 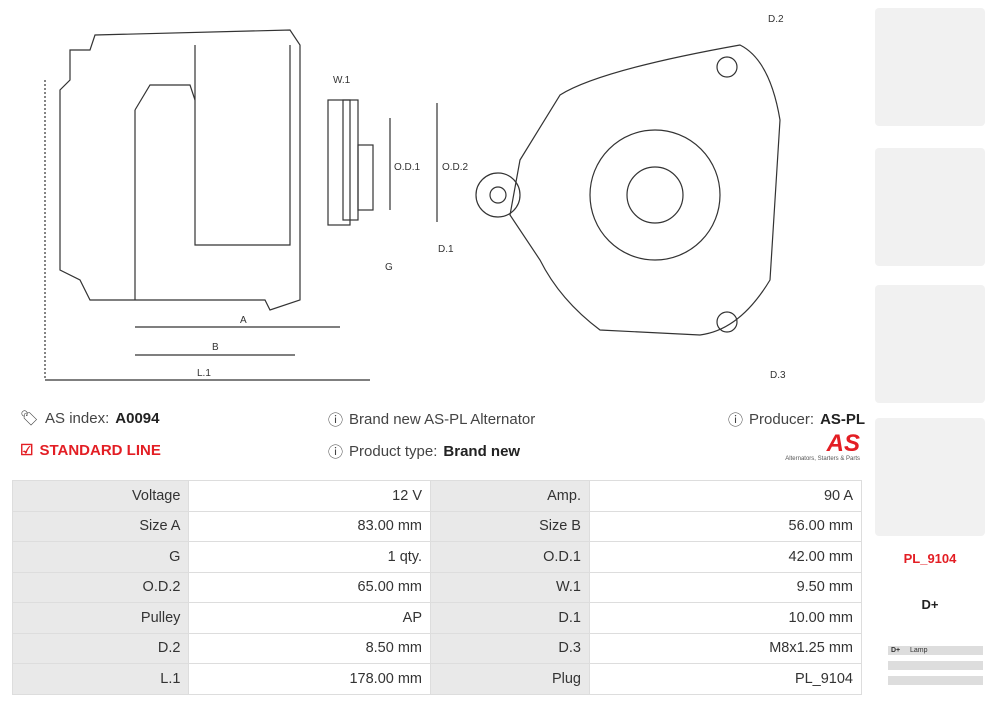 What do you see at coordinates (510, 648) in the screenshot?
I see `spec-label: D.3` at bounding box center [510, 648].